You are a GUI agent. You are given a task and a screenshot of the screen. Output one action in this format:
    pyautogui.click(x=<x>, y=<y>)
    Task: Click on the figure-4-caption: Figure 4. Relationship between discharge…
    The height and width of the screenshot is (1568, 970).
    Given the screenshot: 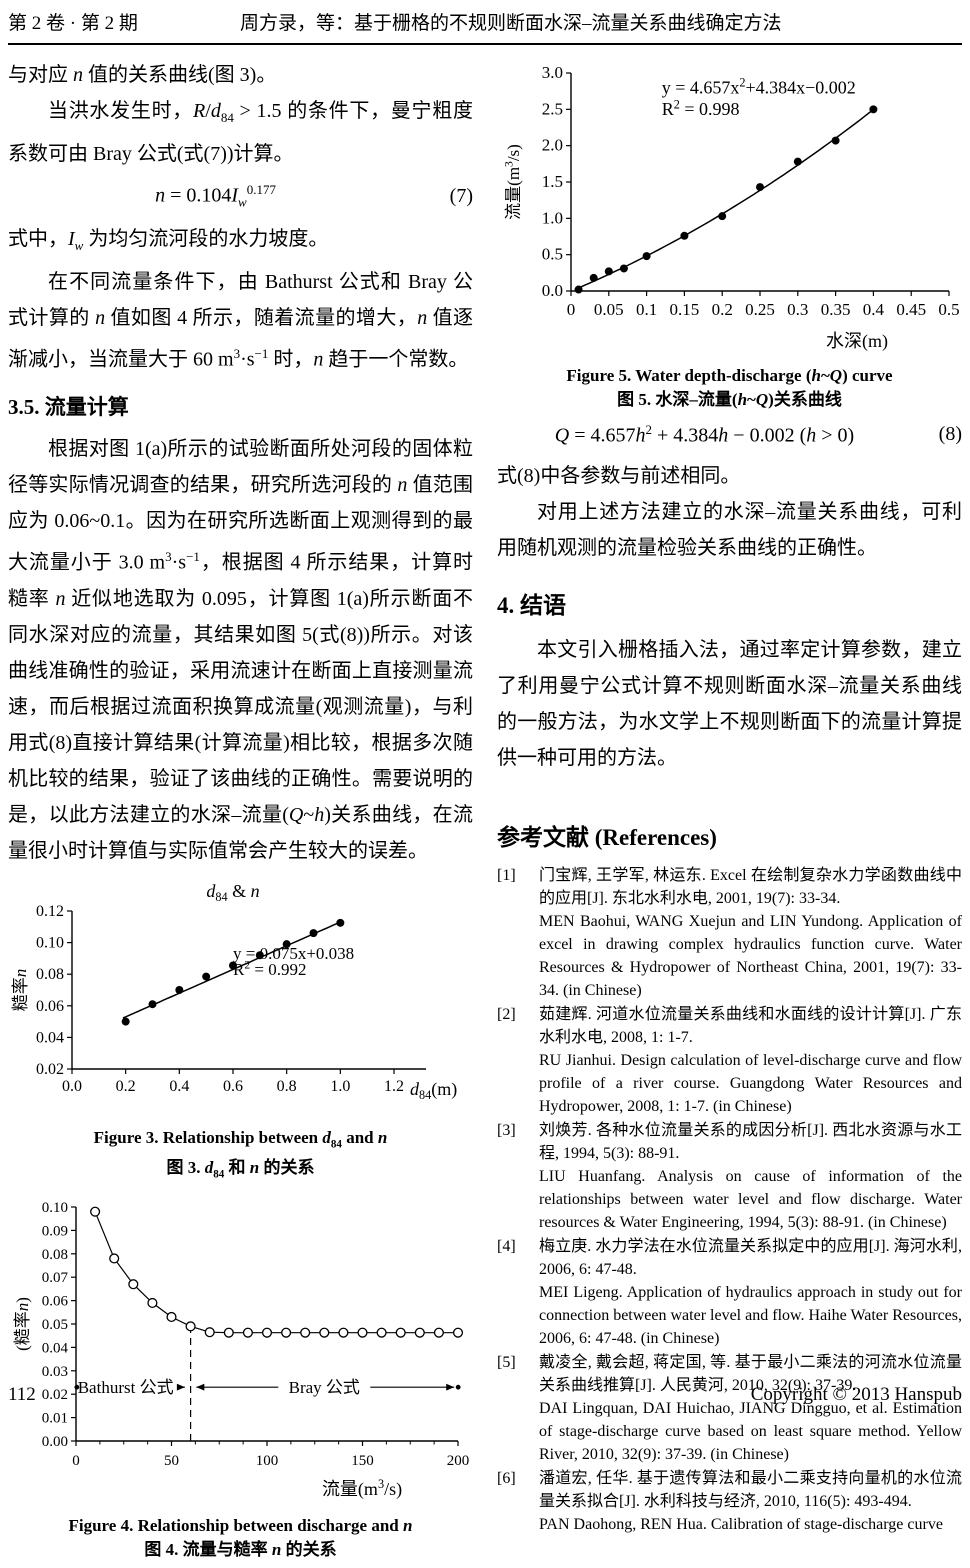 What is the action you would take?
    pyautogui.click(x=240, y=1538)
    